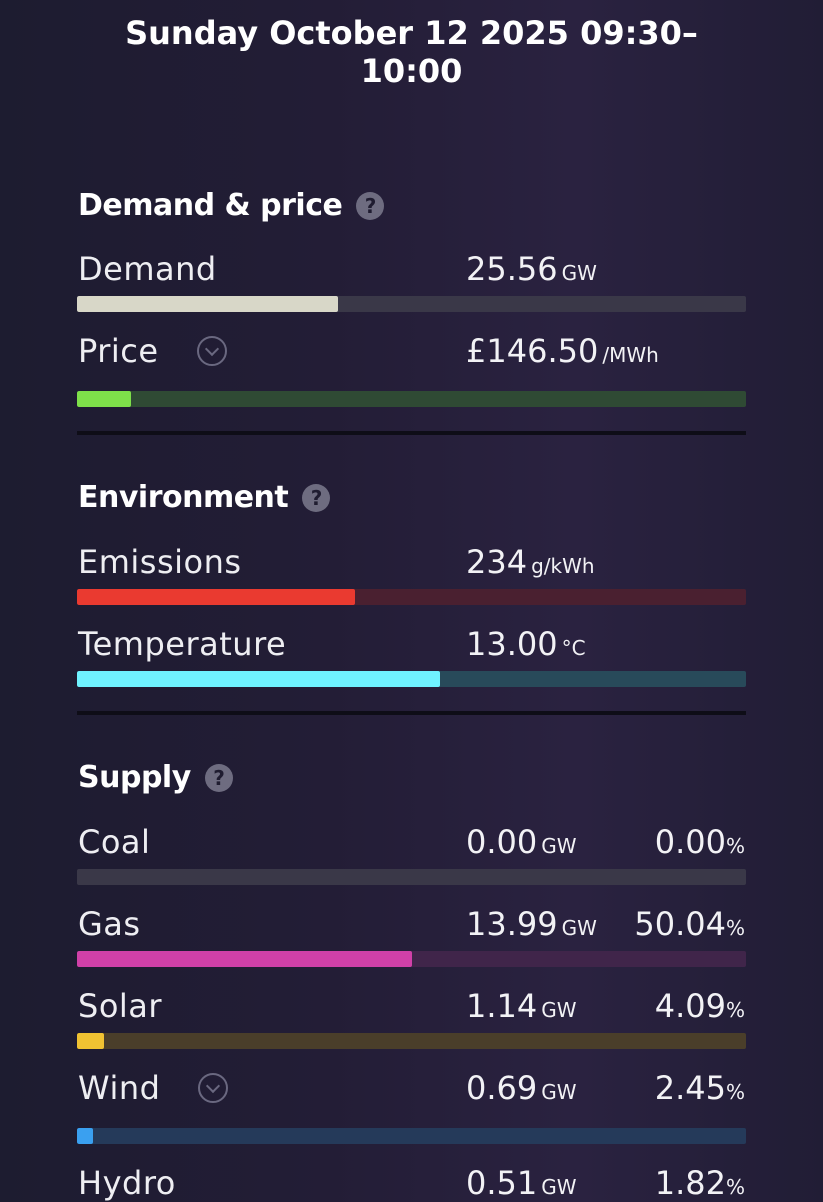 This screenshot has width=823, height=1202. What do you see at coordinates (411, 1136) in the screenshot?
I see `supply-bar-wind` at bounding box center [411, 1136].